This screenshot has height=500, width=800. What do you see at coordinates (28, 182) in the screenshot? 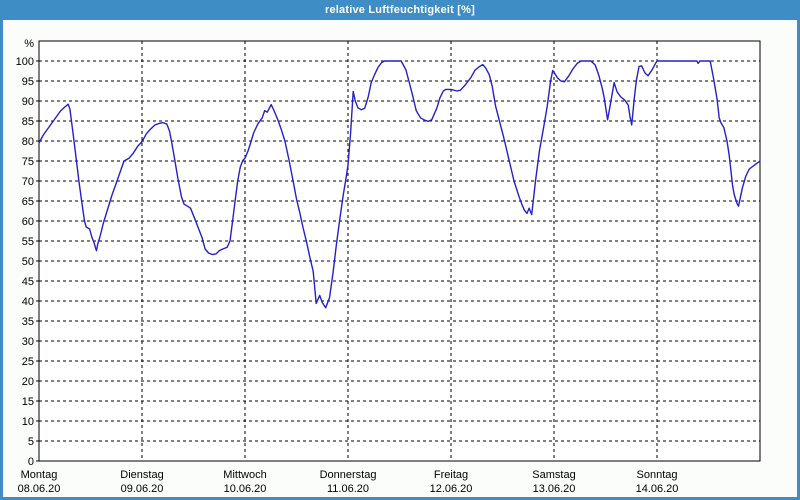
I see `y-tick-label: 70` at bounding box center [28, 182].